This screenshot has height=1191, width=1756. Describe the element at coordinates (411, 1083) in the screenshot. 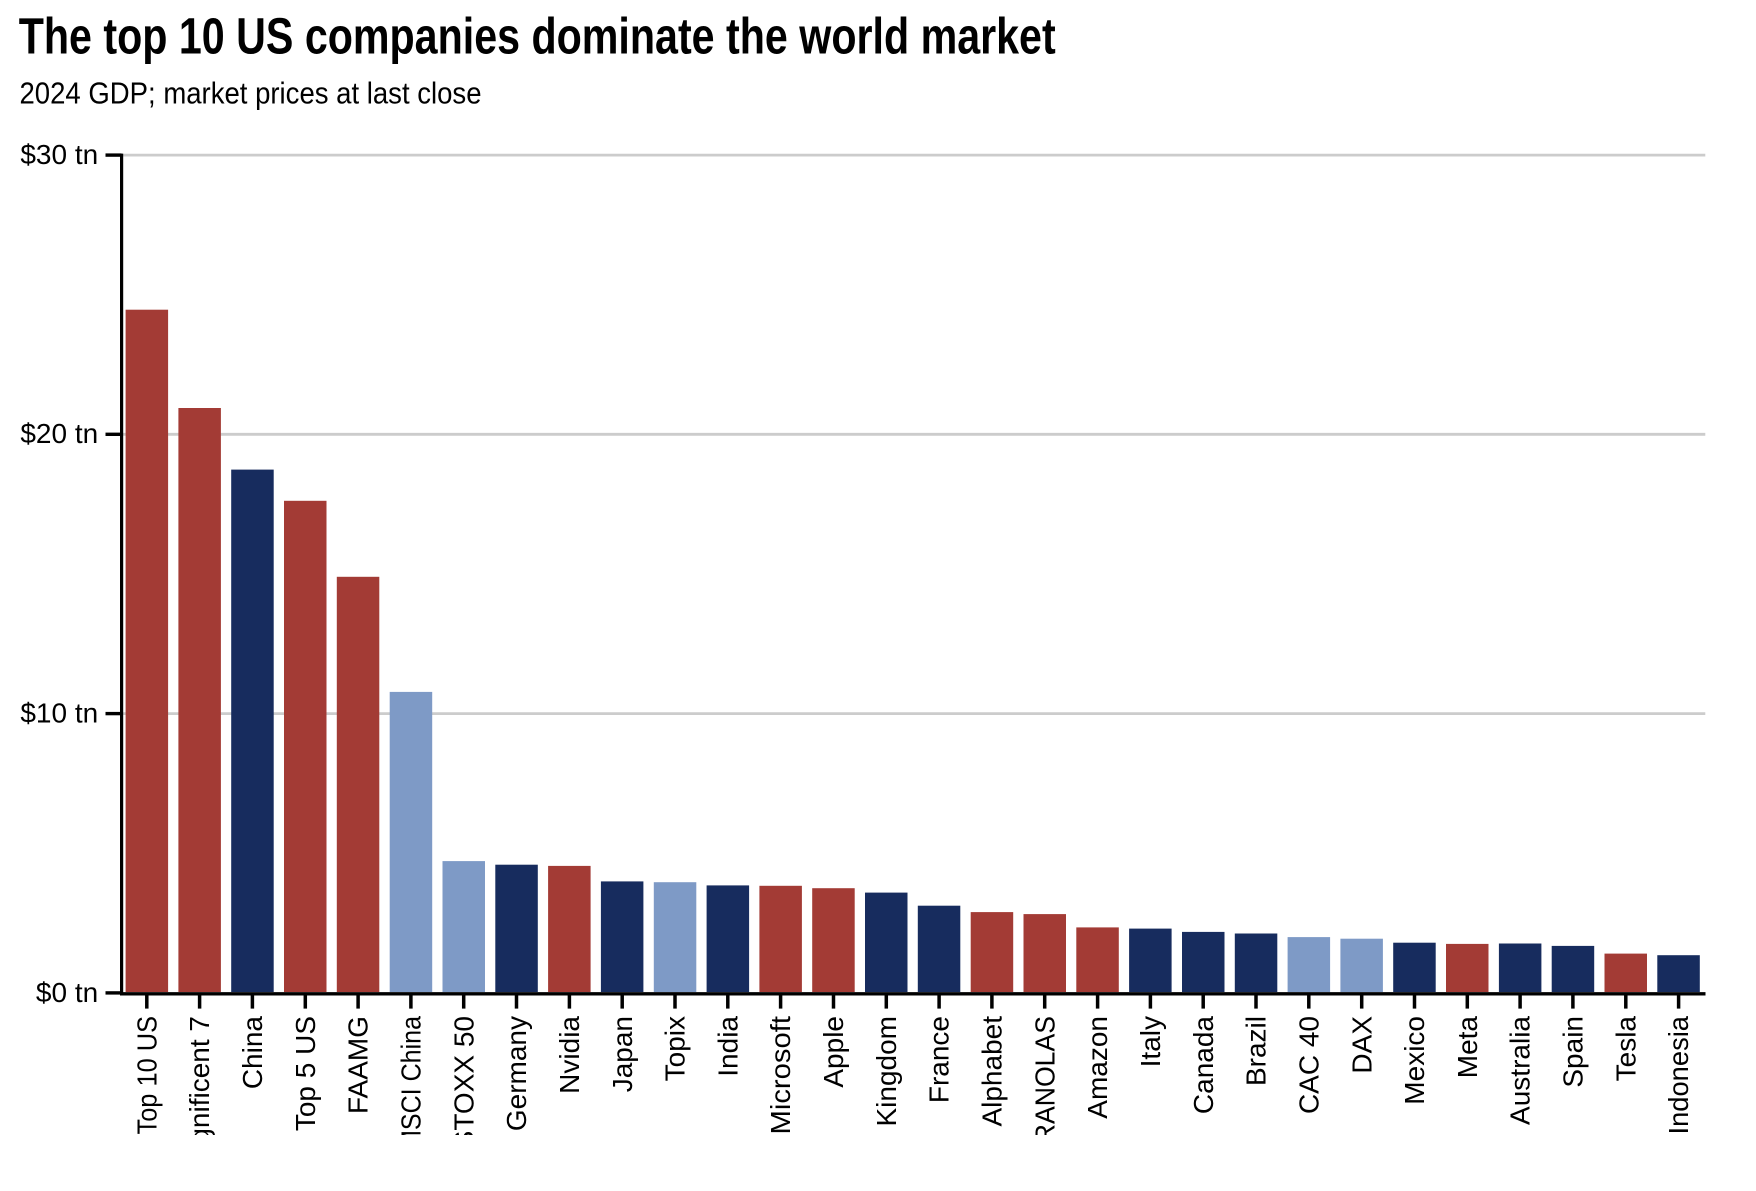

I see `svg-text: MSCI China` at that location.